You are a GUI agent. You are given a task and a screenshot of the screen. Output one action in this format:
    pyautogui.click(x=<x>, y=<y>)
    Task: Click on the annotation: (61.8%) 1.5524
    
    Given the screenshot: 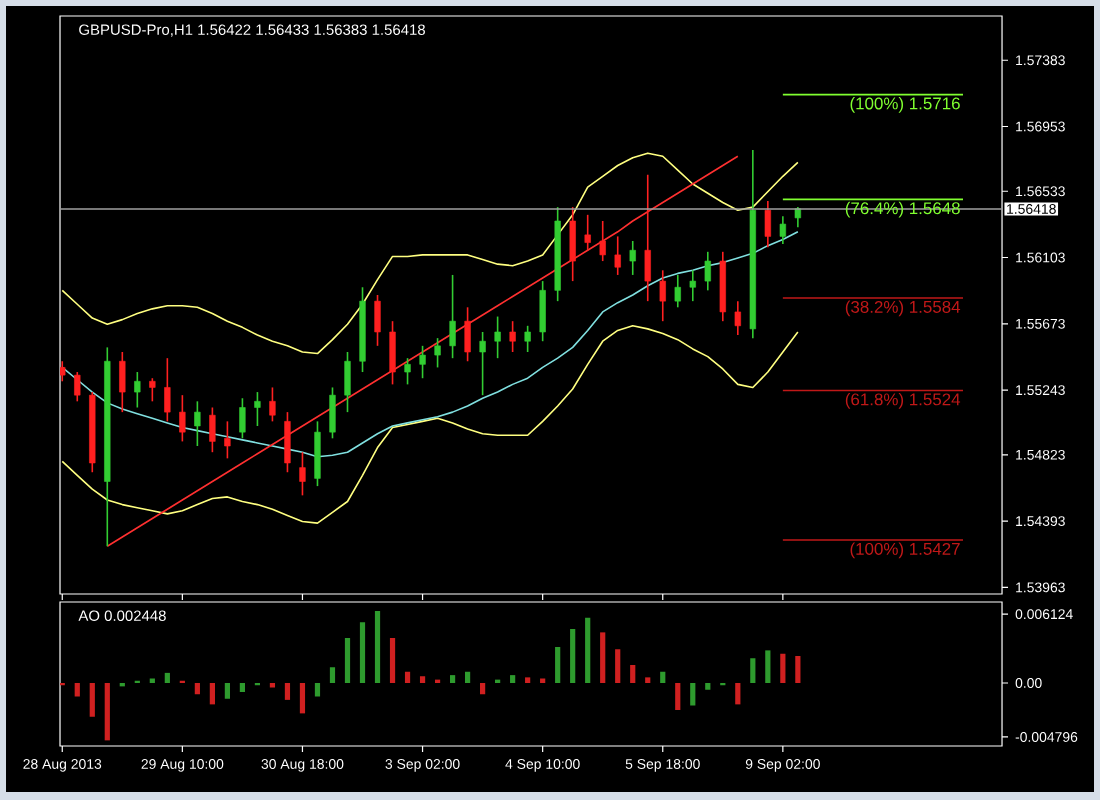 What is the action you would take?
    pyautogui.click(x=903, y=400)
    